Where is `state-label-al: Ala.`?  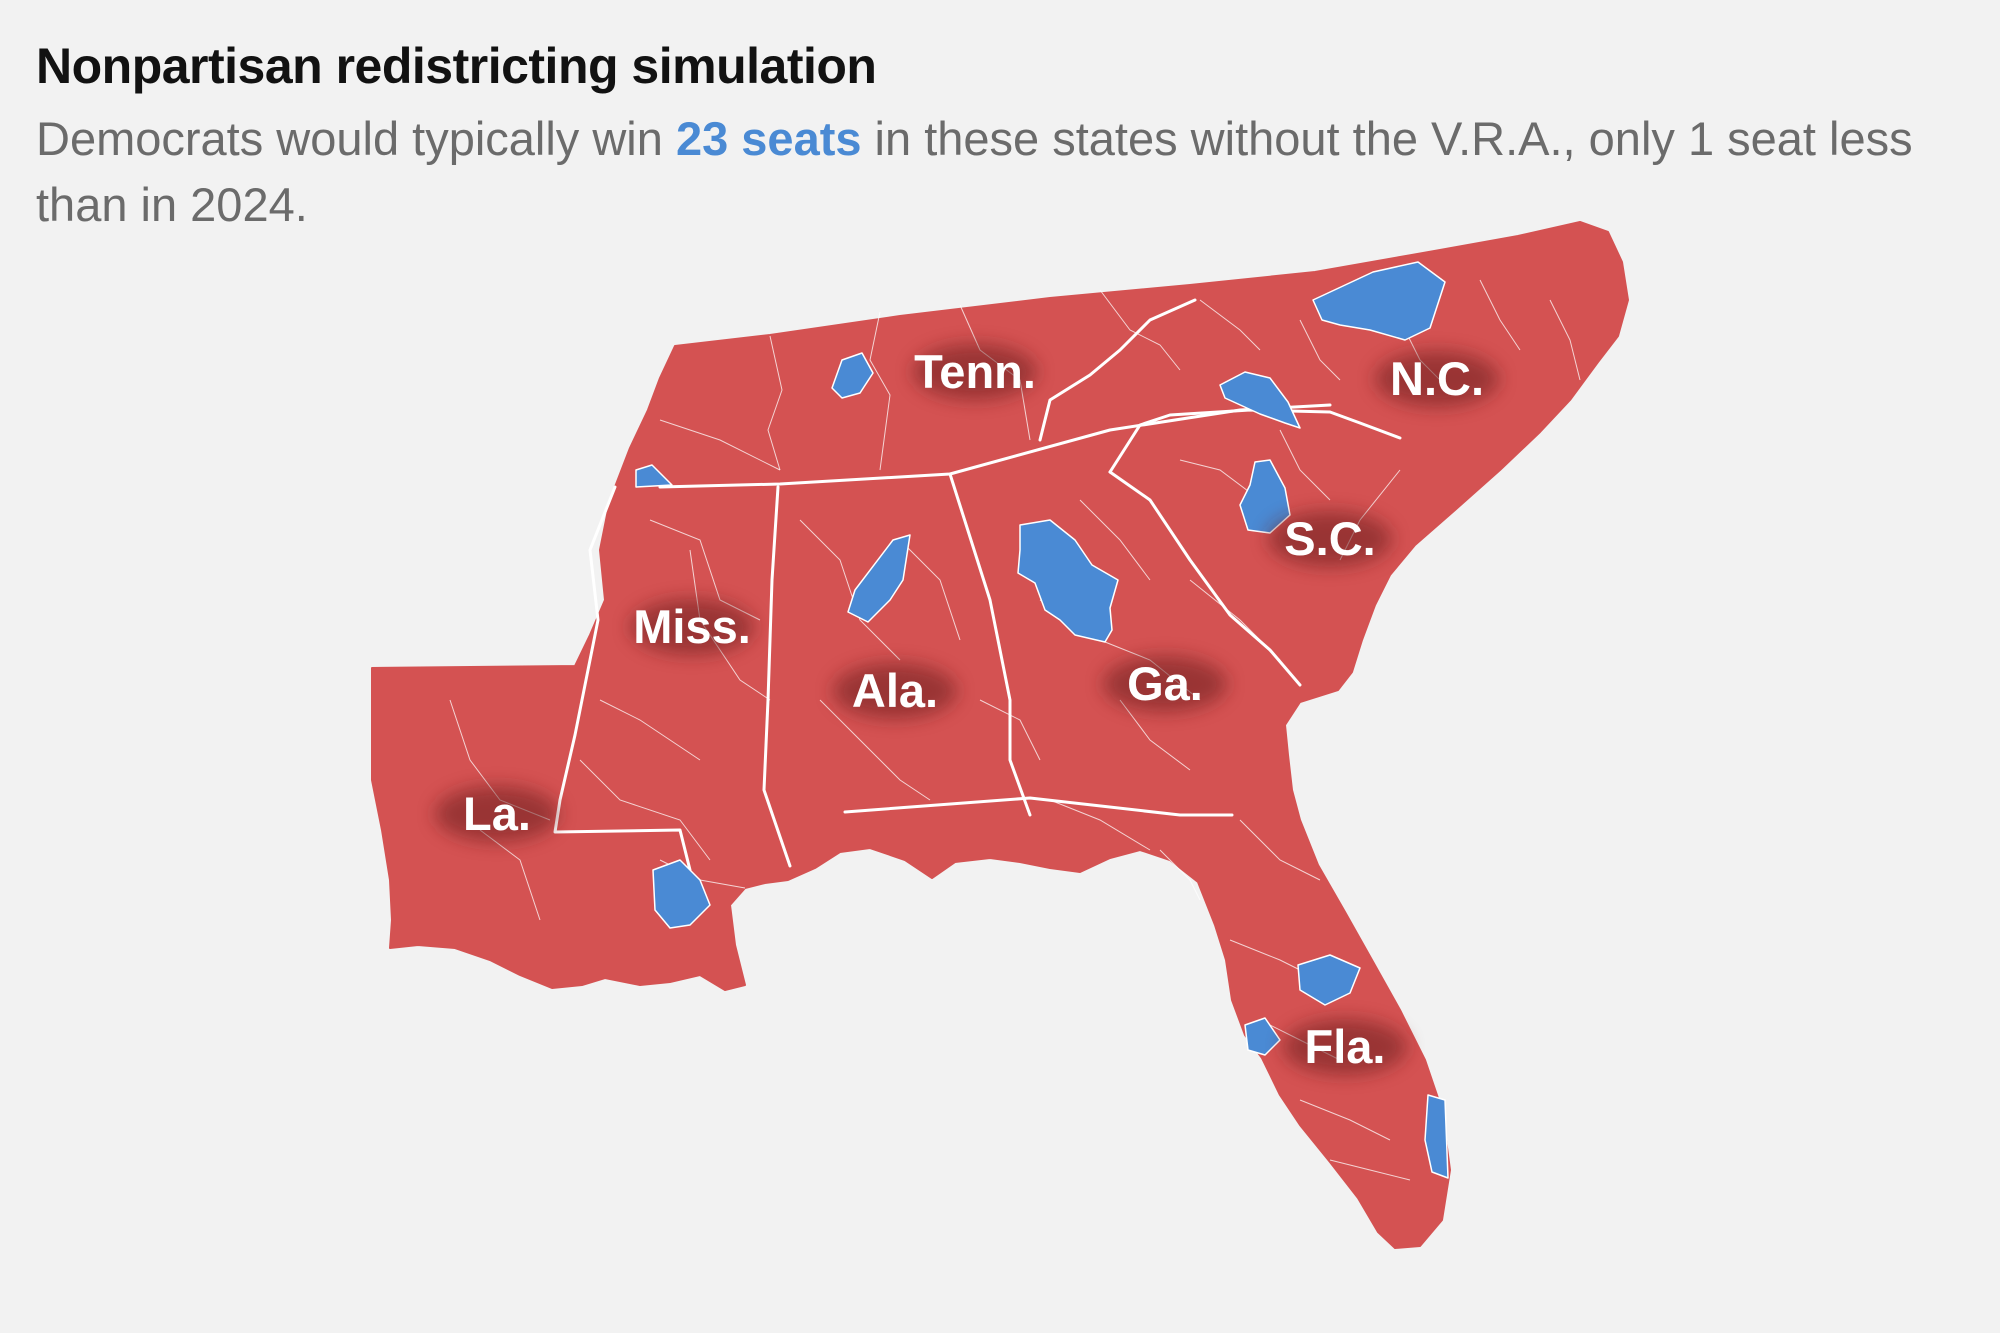 state-label-al: Ala. is located at coordinates (895, 690).